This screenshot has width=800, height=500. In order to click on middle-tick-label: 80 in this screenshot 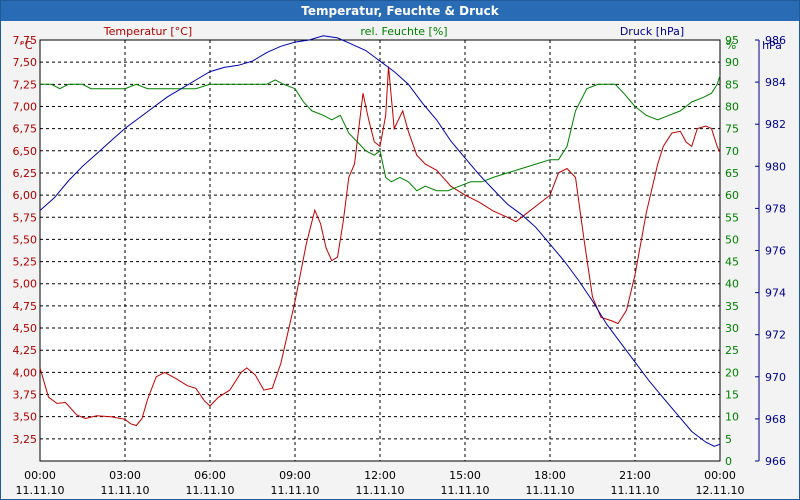, I will do `click(732, 106)`.